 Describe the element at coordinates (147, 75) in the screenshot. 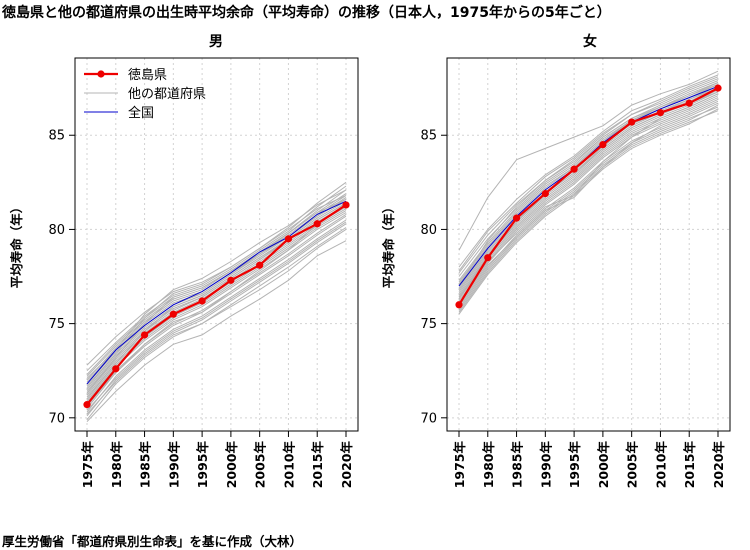

I see `legend-label: 徳島県` at that location.